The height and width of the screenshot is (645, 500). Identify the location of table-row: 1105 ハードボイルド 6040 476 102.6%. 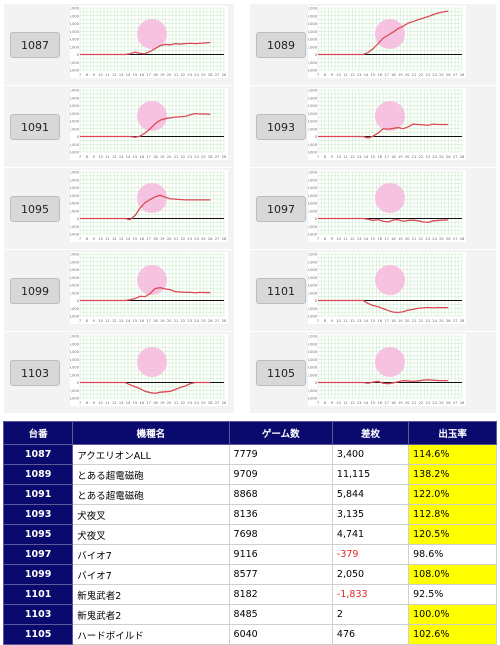
(249, 634).